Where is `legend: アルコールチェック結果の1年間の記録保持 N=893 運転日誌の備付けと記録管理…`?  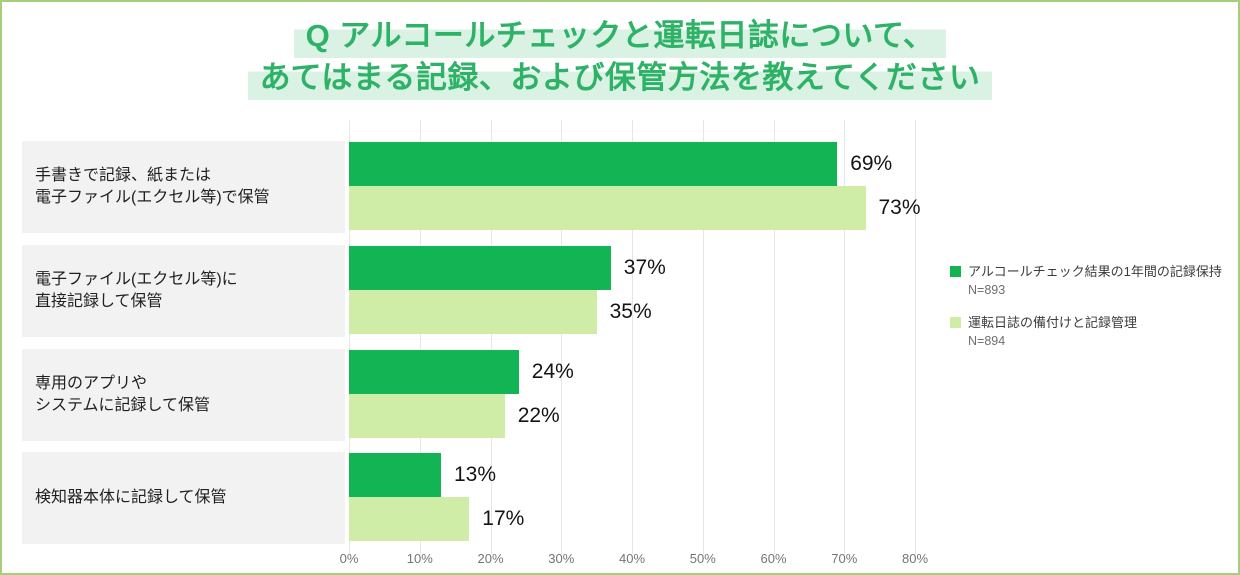 legend: アルコールチェック結果の1年間の記録保持 N=893 運転日誌の備付けと記録管理… is located at coordinates (1086, 306).